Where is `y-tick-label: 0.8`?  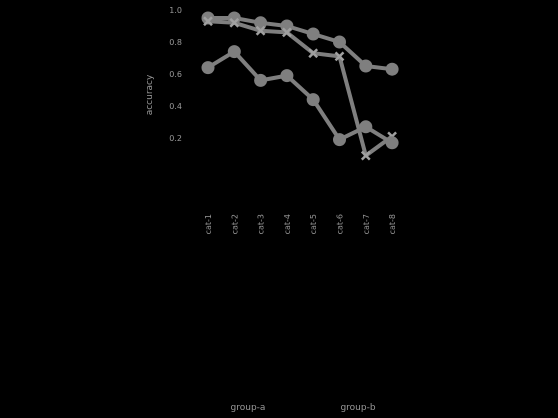 y-tick-label: 0.8 is located at coordinates (175, 42).